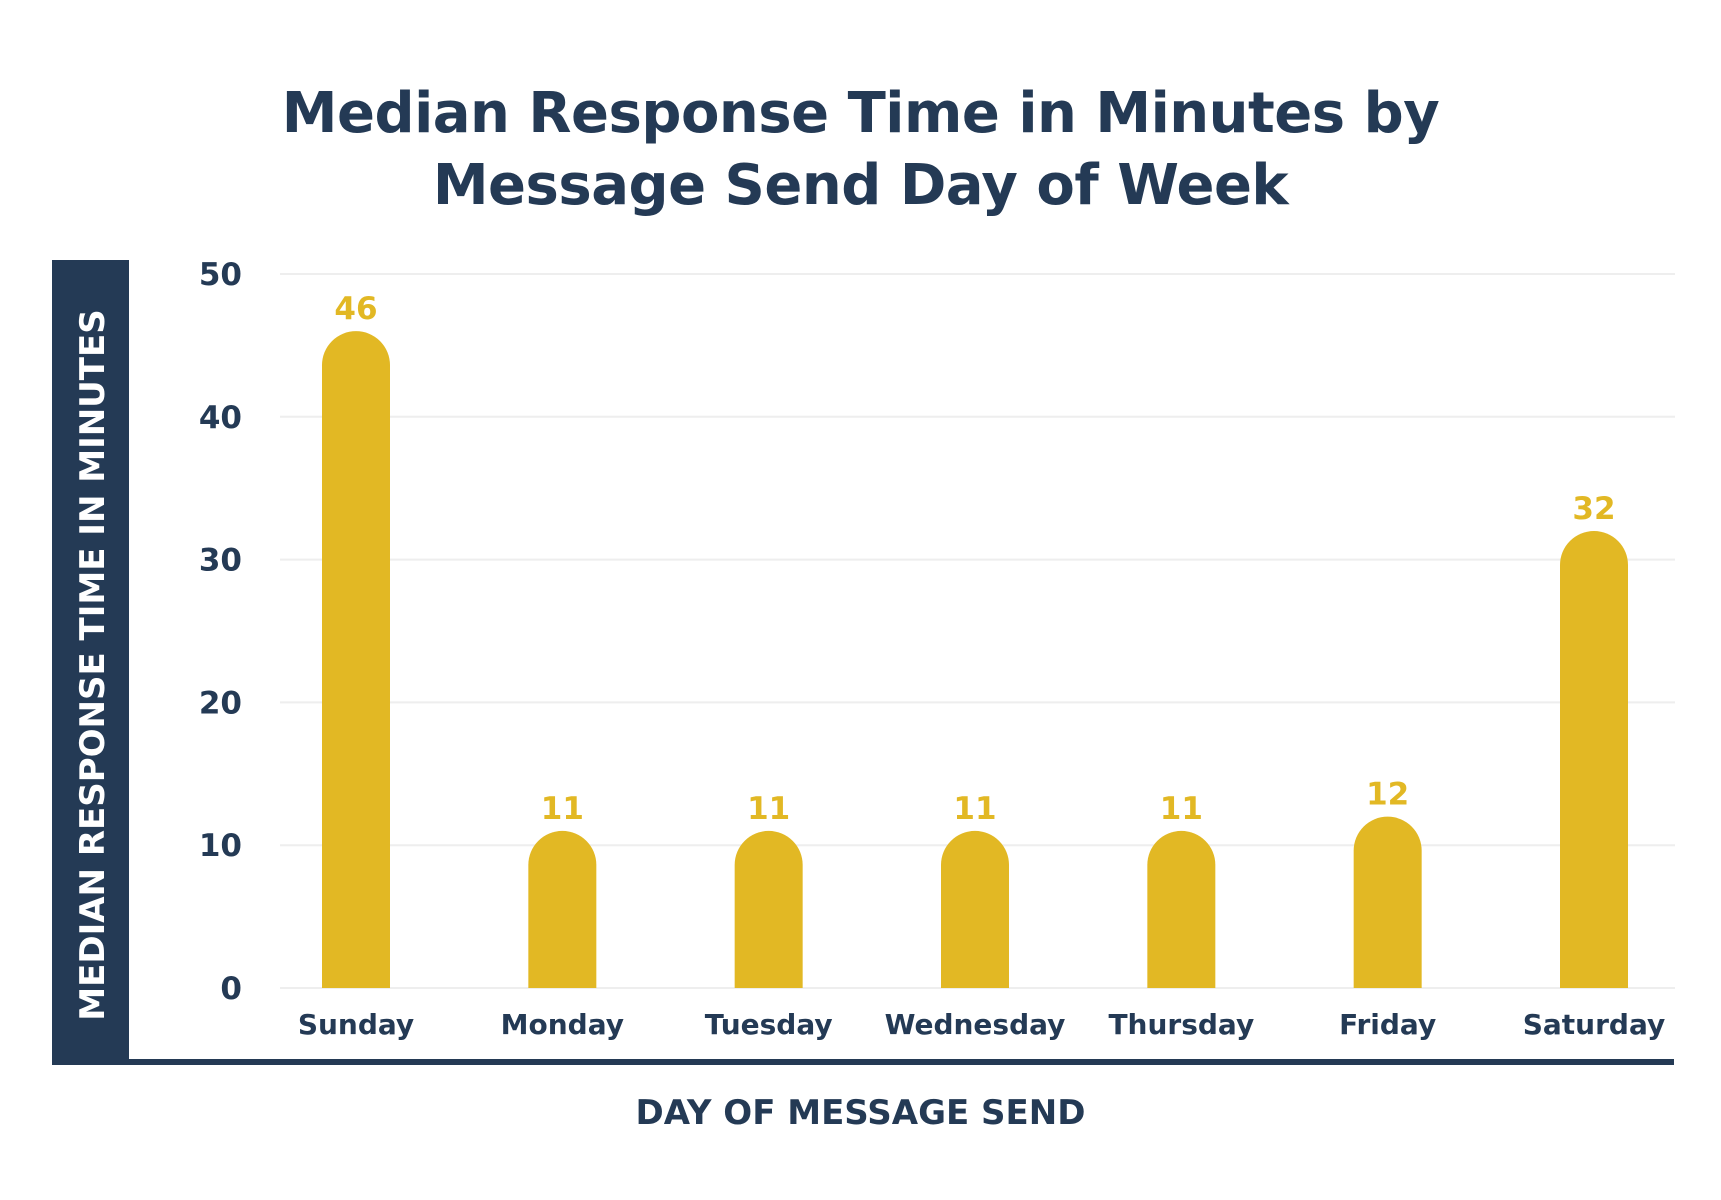 The image size is (1721, 1200). I want to click on x-axis-label: DAY OF MESSAGE SEND, so click(860, 1113).